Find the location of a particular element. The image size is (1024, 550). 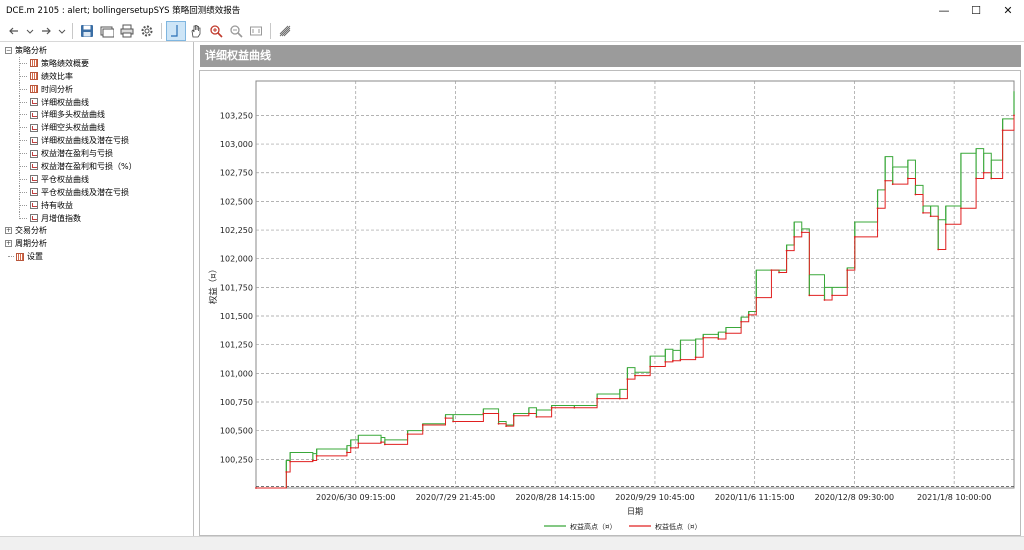

collapse-icon: − is located at coordinates (8, 50).